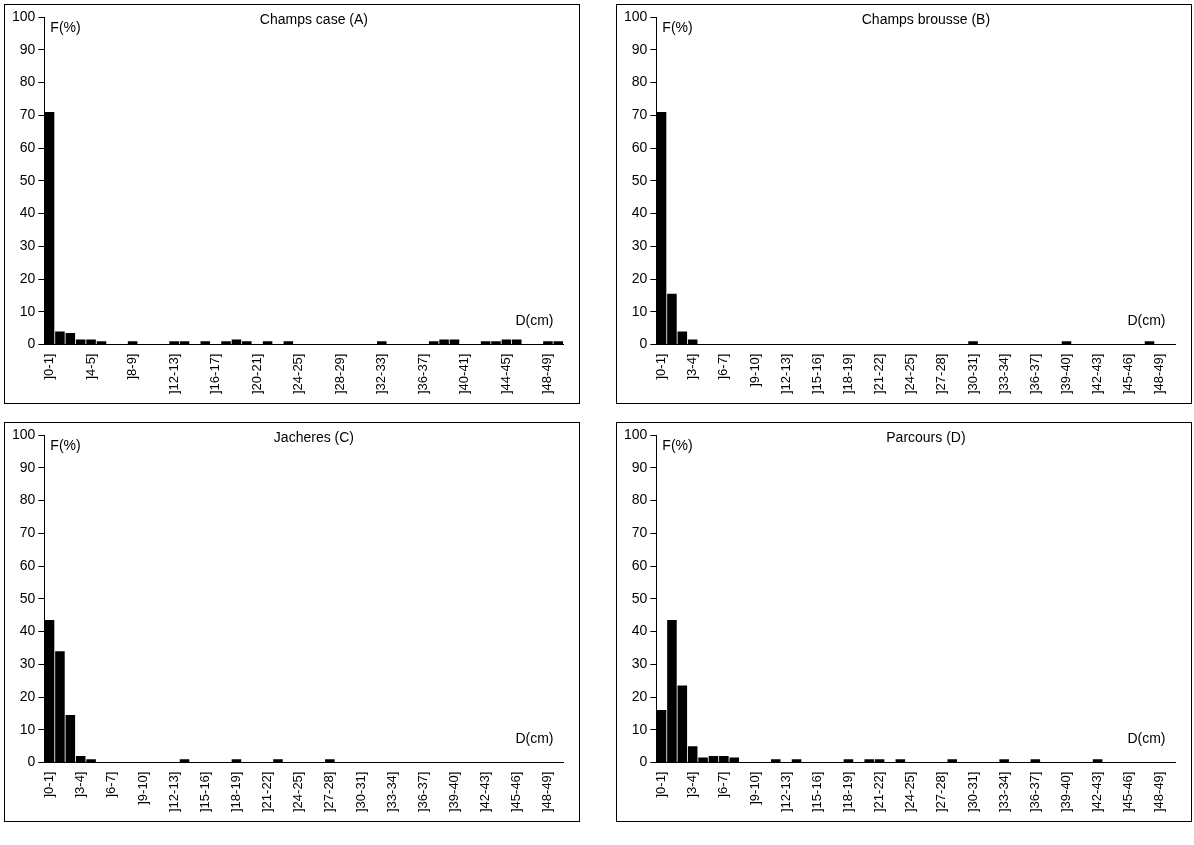 This screenshot has width=1194, height=845. I want to click on x-tick-label: ]33-34], so click(391, 792).